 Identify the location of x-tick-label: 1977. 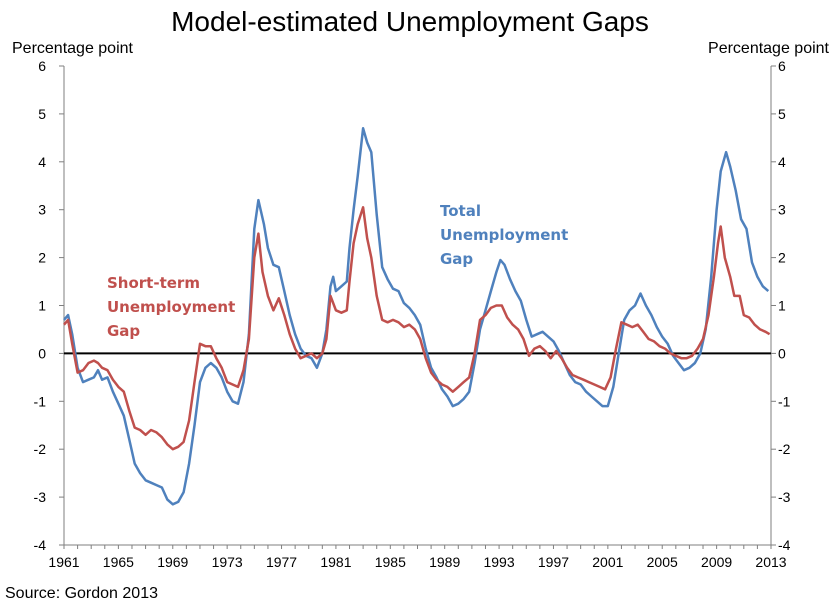
(281, 562).